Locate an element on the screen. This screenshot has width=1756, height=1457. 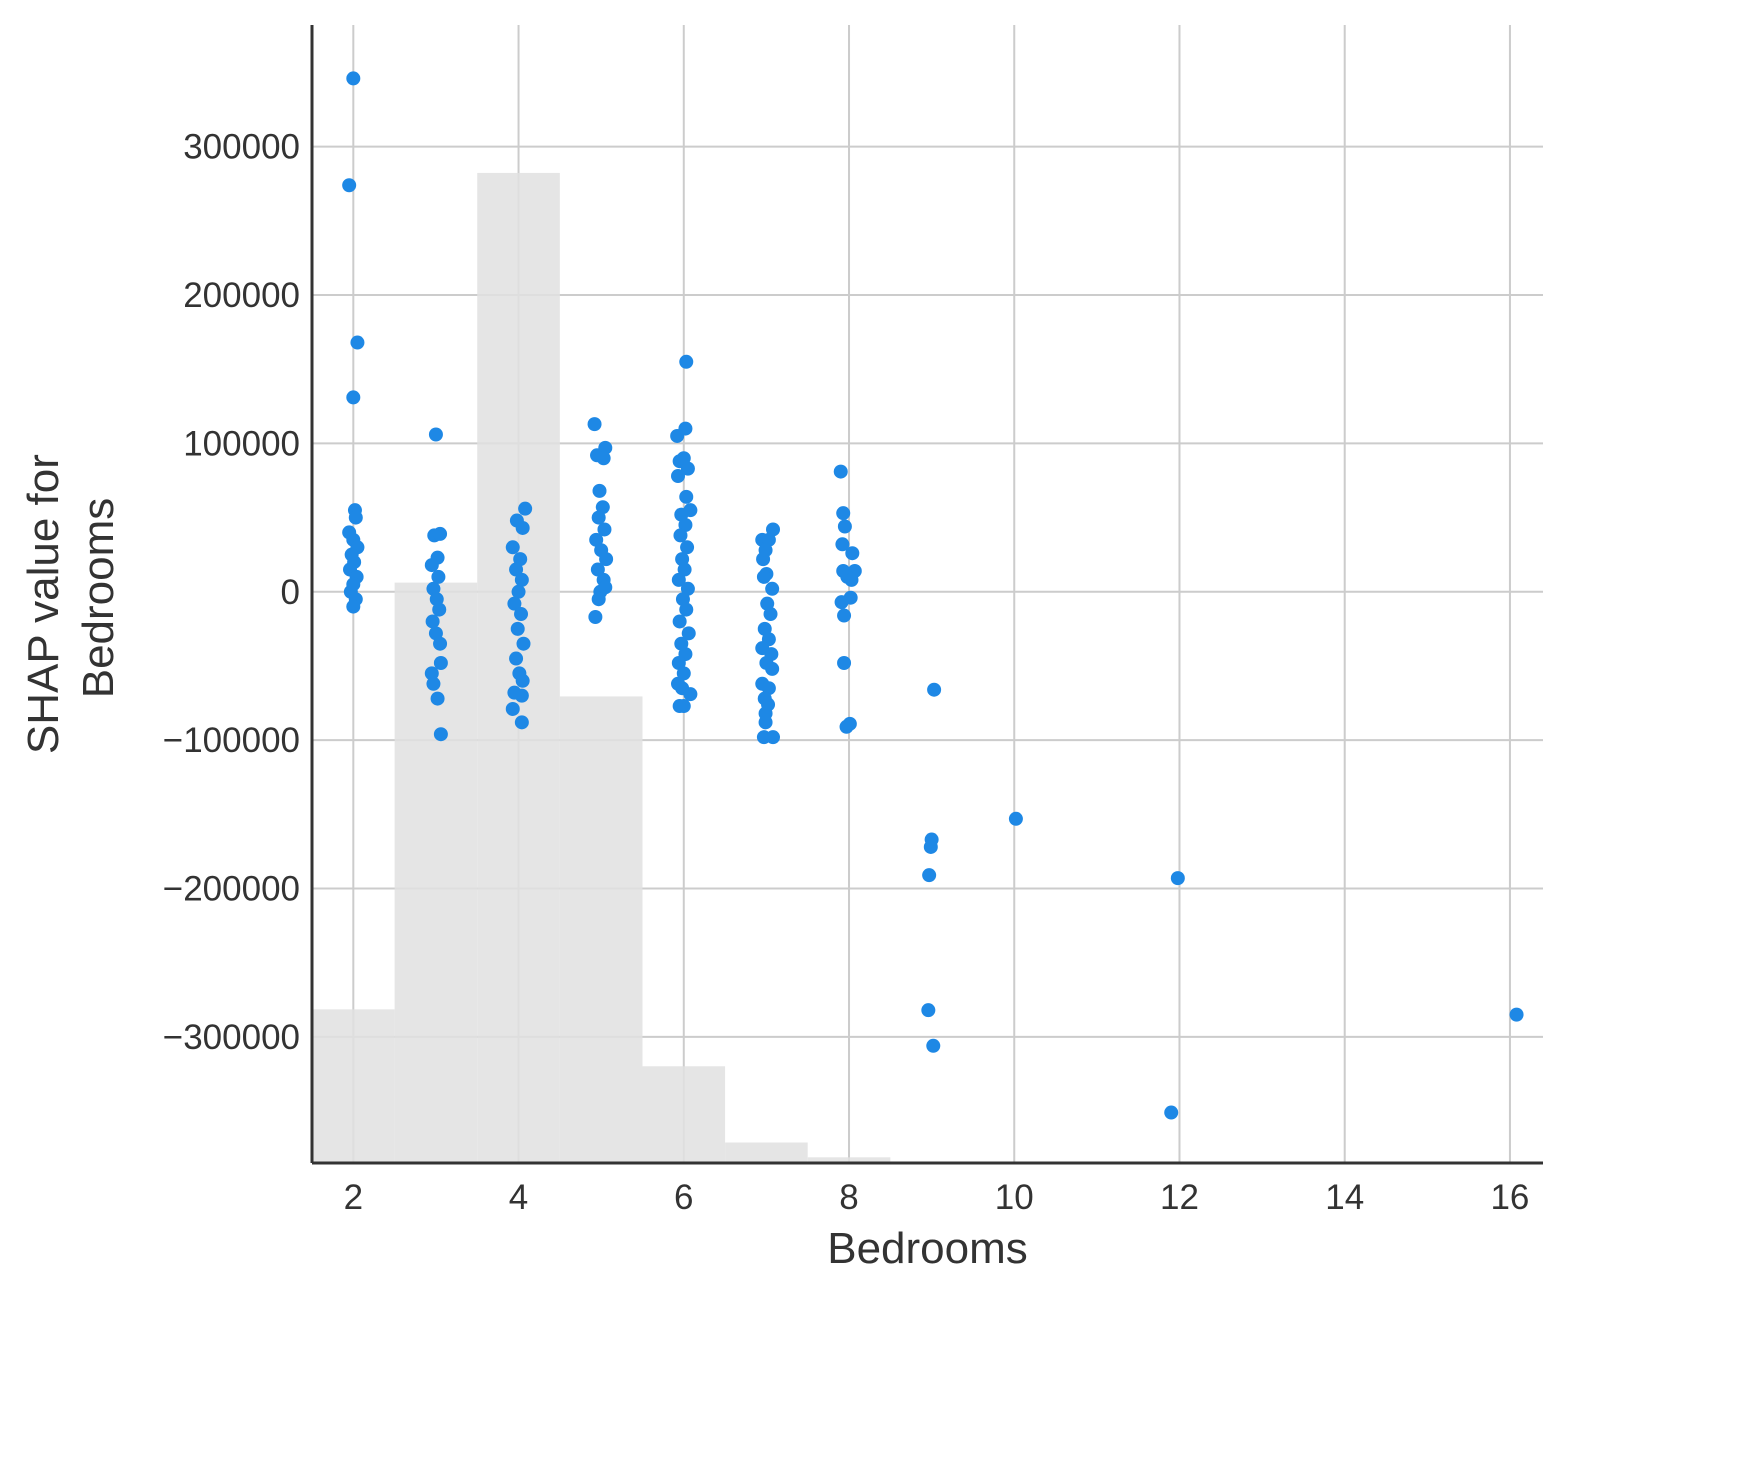
x-tick-labels: 2 4 6 8 10 12 14 16 is located at coordinates (937, 1197).